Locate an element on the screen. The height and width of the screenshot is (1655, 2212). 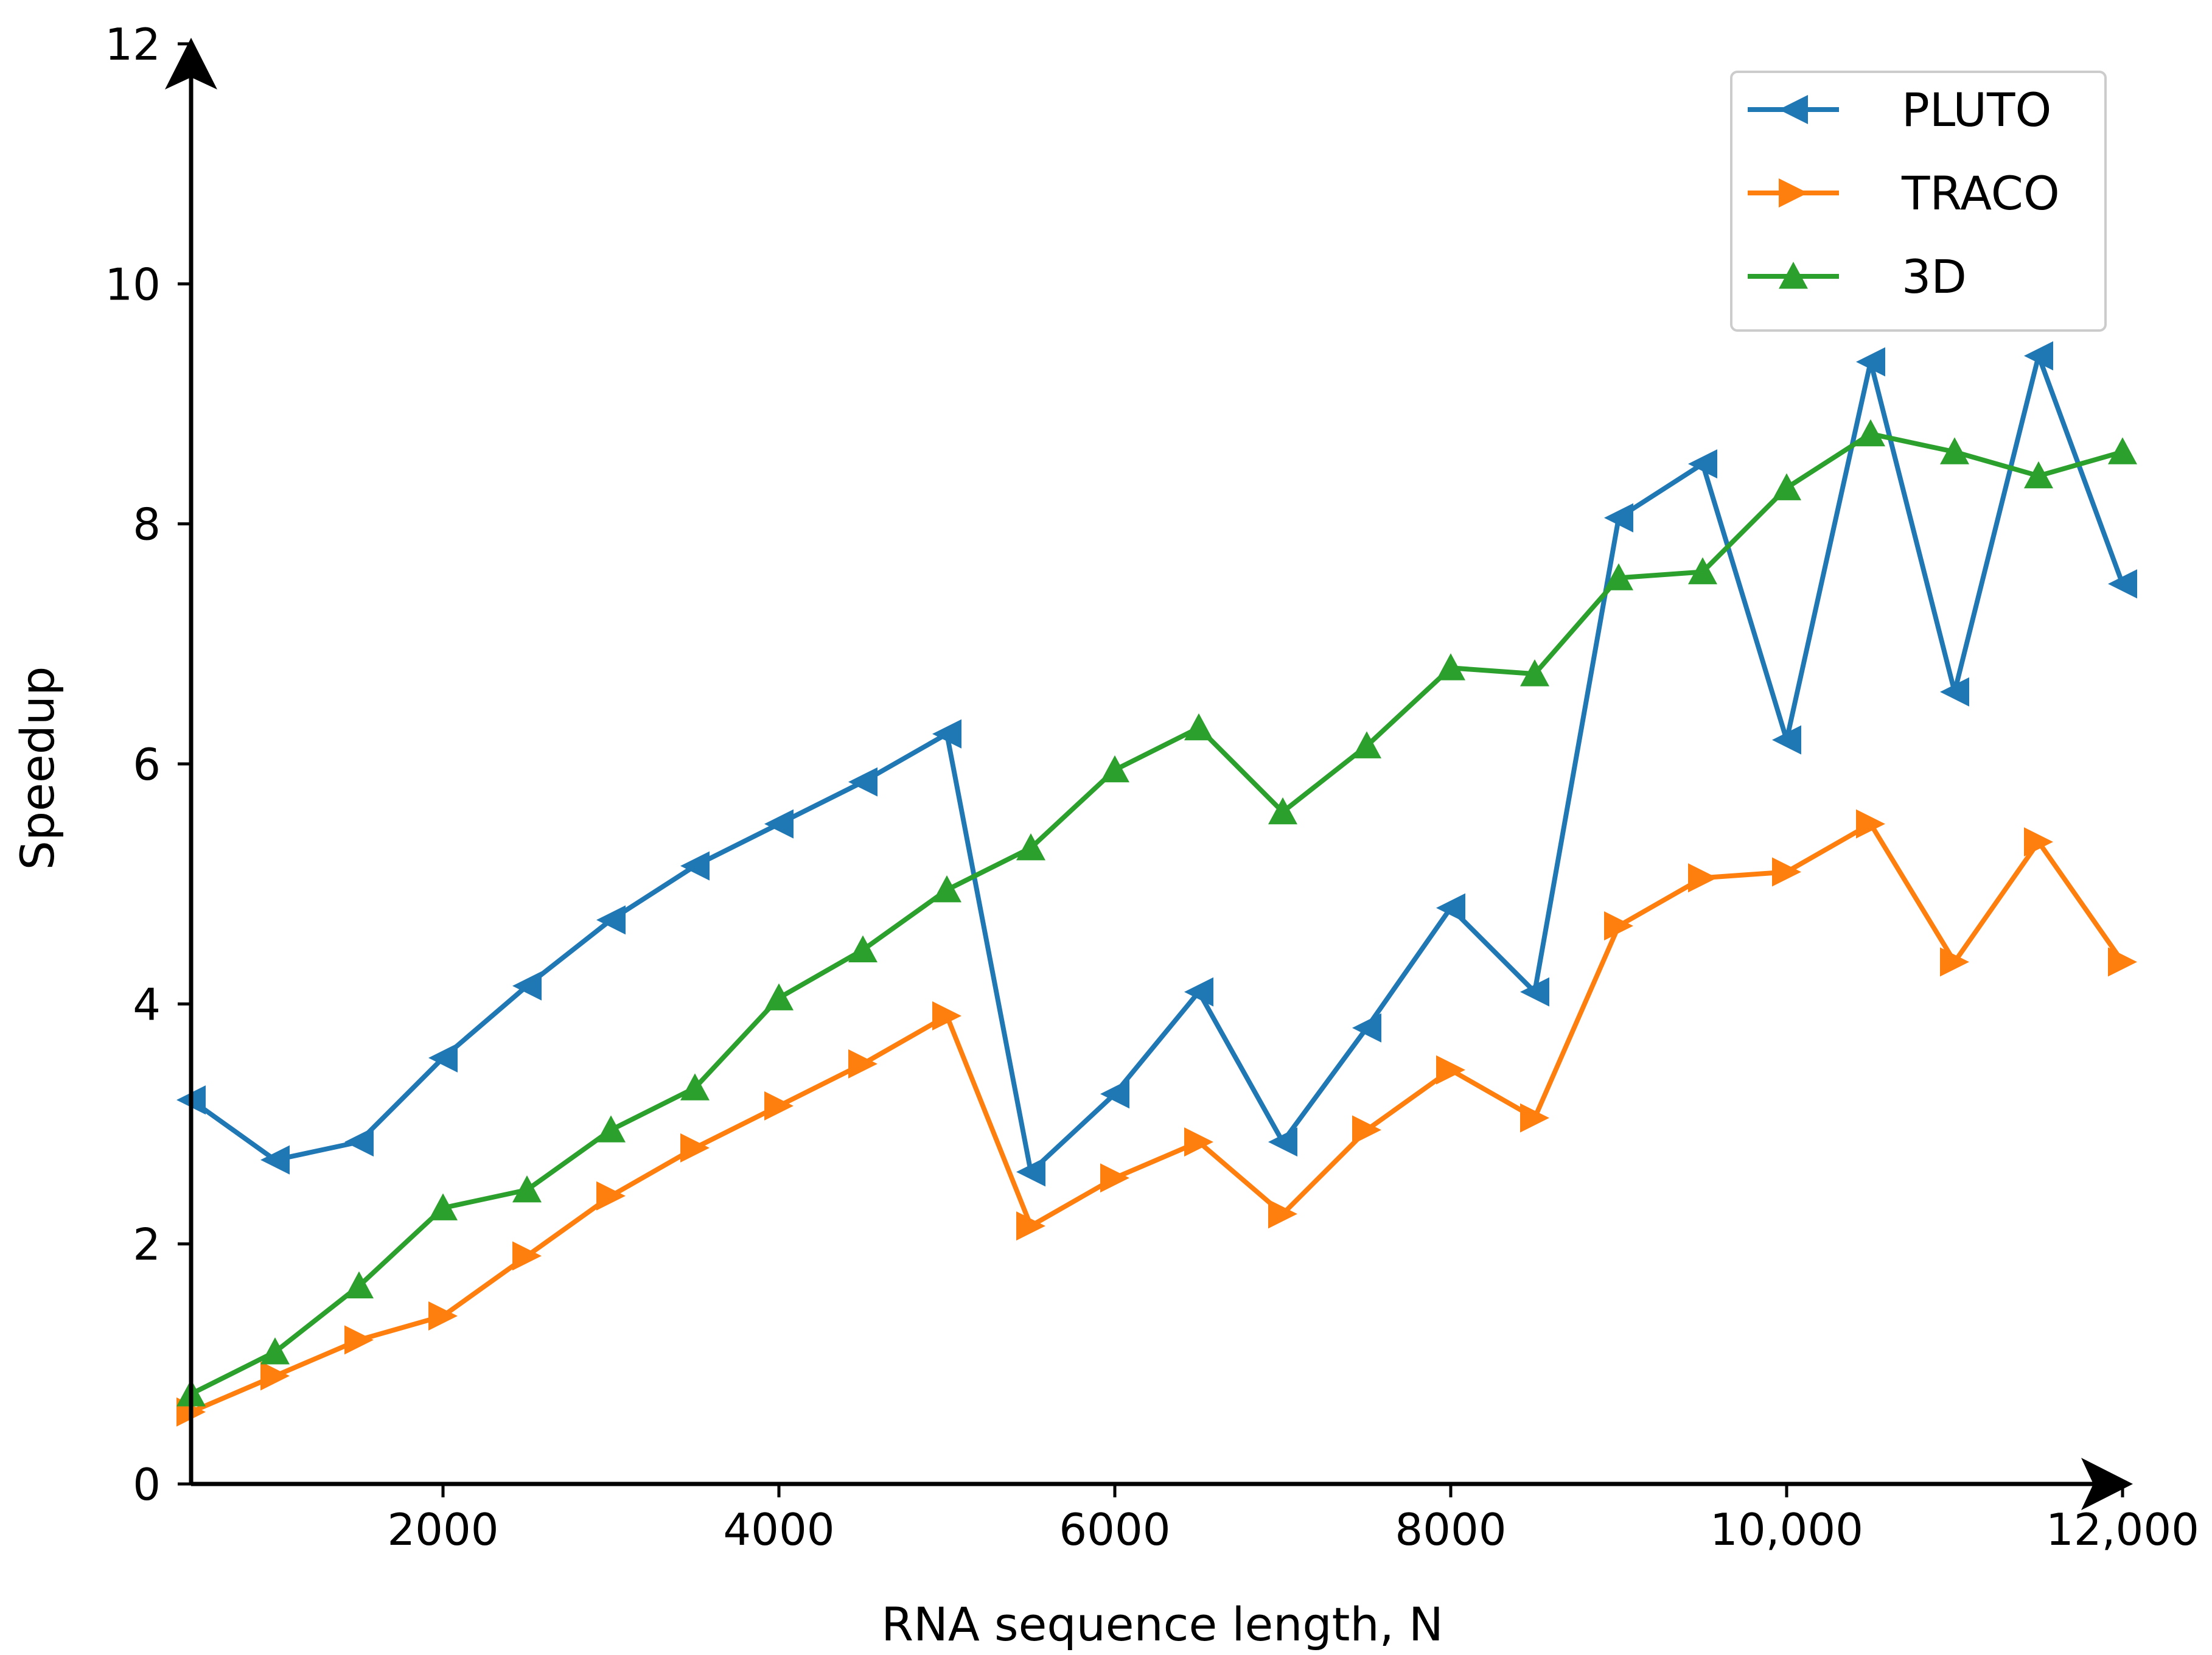
x-ticks: 2000 4000 6000 8000 10,000 12,000 is located at coordinates (1293, 1519).